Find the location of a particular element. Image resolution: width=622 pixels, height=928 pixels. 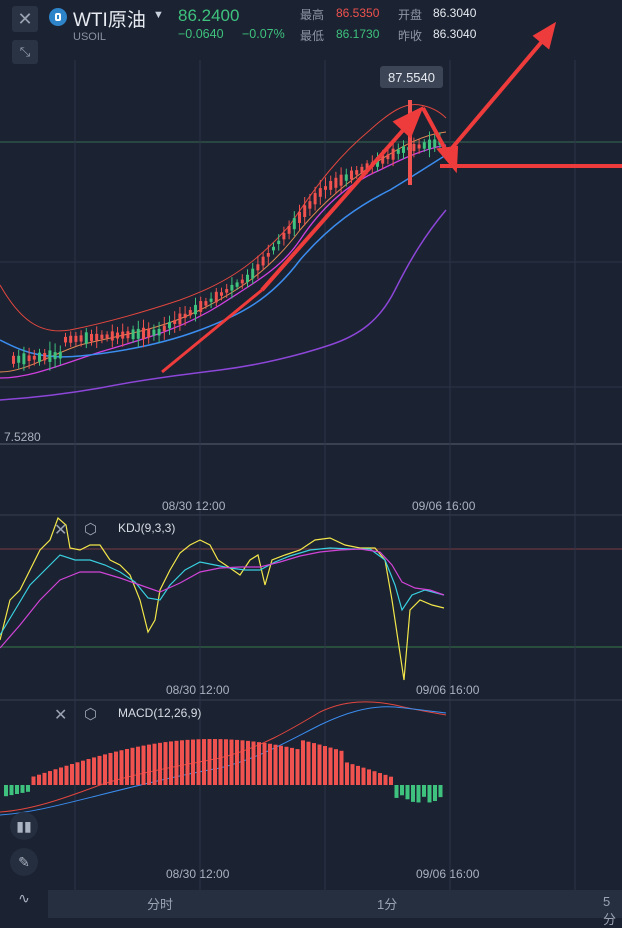

timeframe-bar is located at coordinates (335, 904).